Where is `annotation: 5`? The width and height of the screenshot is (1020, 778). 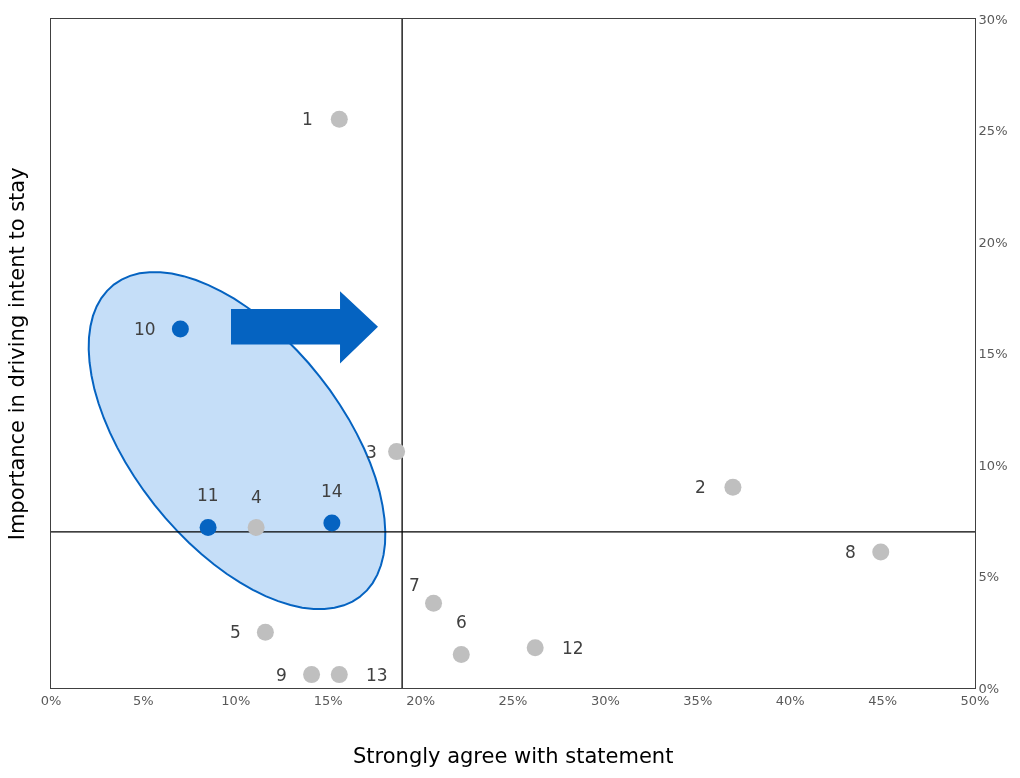
annotation: 5 is located at coordinates (235, 632).